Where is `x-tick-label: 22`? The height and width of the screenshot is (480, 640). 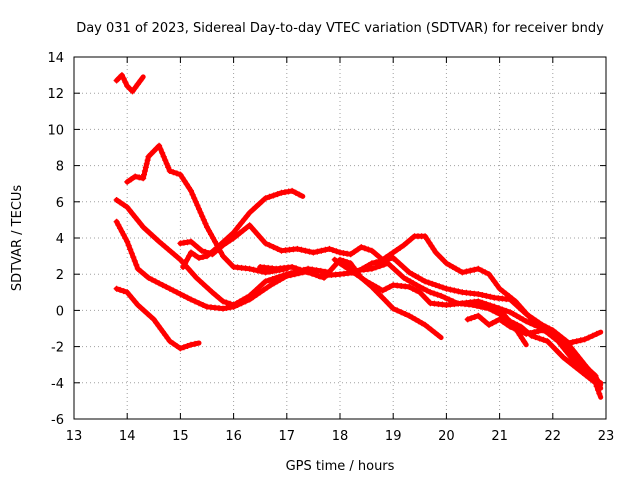 x-tick-label: 22 is located at coordinates (553, 436).